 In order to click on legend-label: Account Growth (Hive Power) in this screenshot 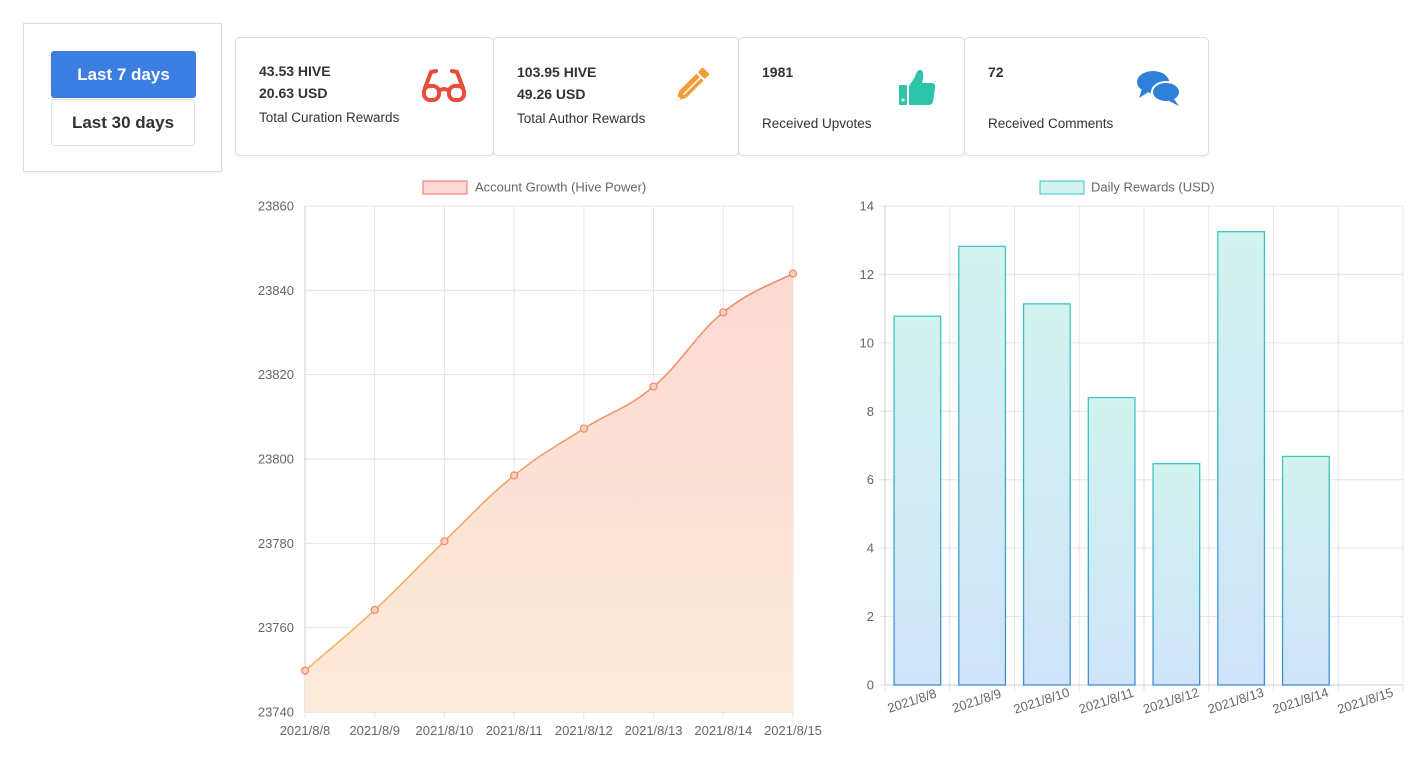, I will do `click(560, 187)`.